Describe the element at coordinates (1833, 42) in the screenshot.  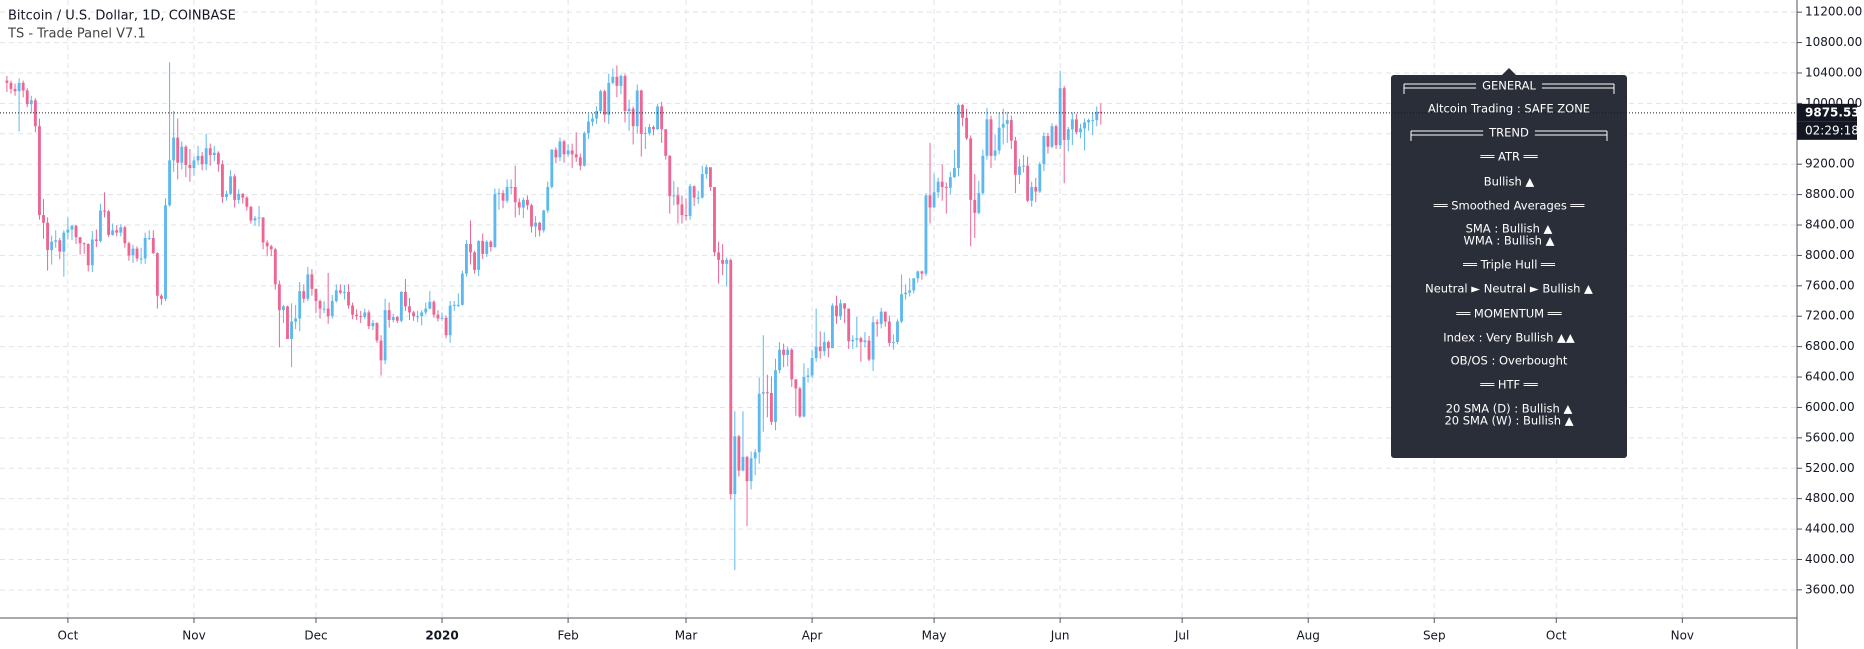
I see `y-tick-label: 10800.00` at that location.